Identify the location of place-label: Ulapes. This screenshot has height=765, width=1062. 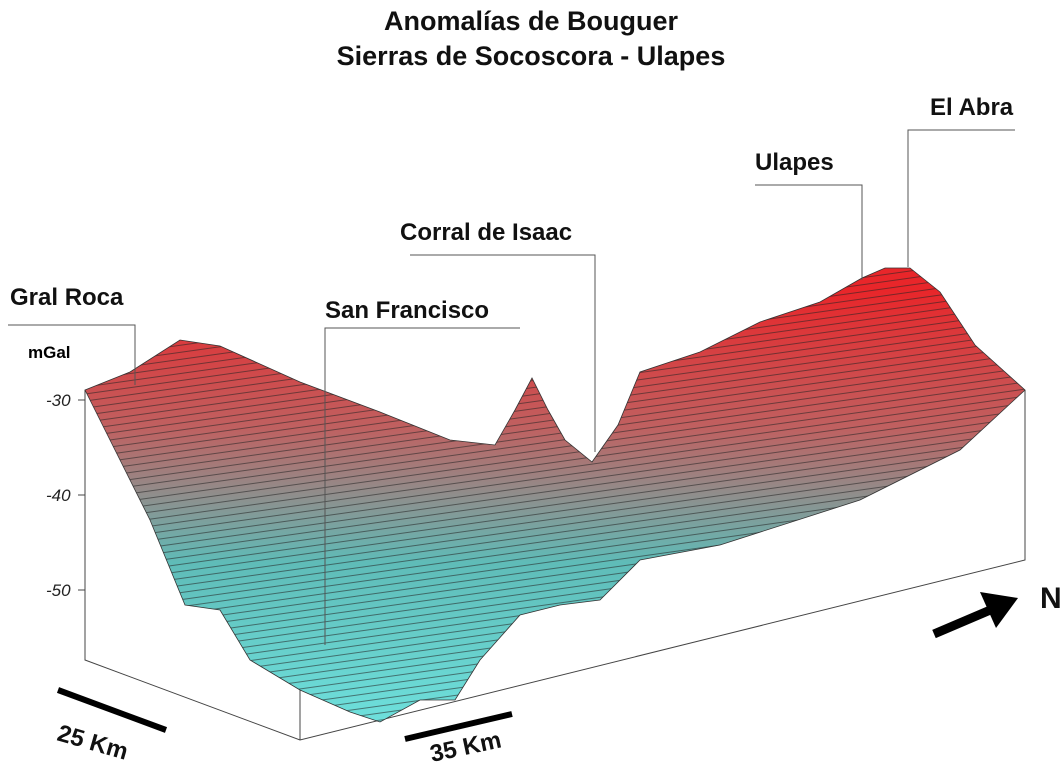
(794, 162).